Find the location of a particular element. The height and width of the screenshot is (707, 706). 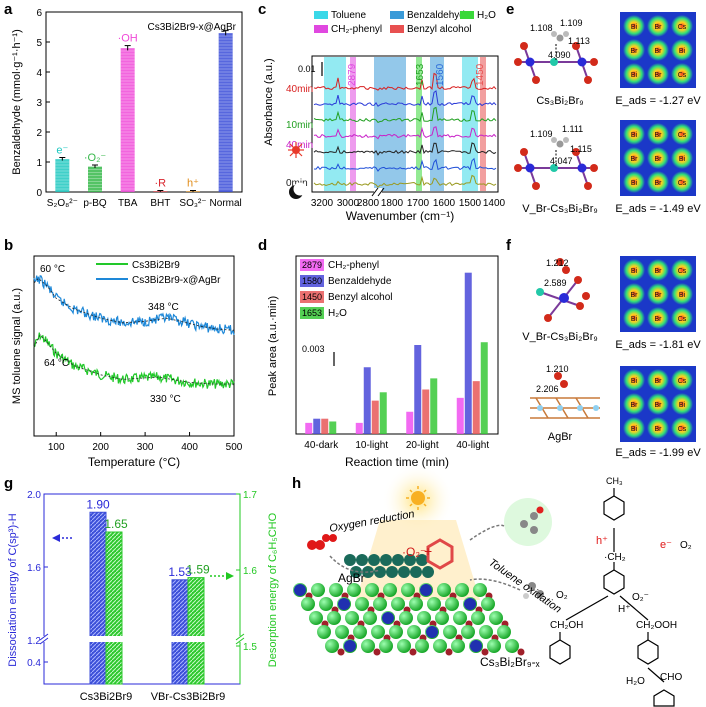

g-bar-right is located at coordinates (114, 608).